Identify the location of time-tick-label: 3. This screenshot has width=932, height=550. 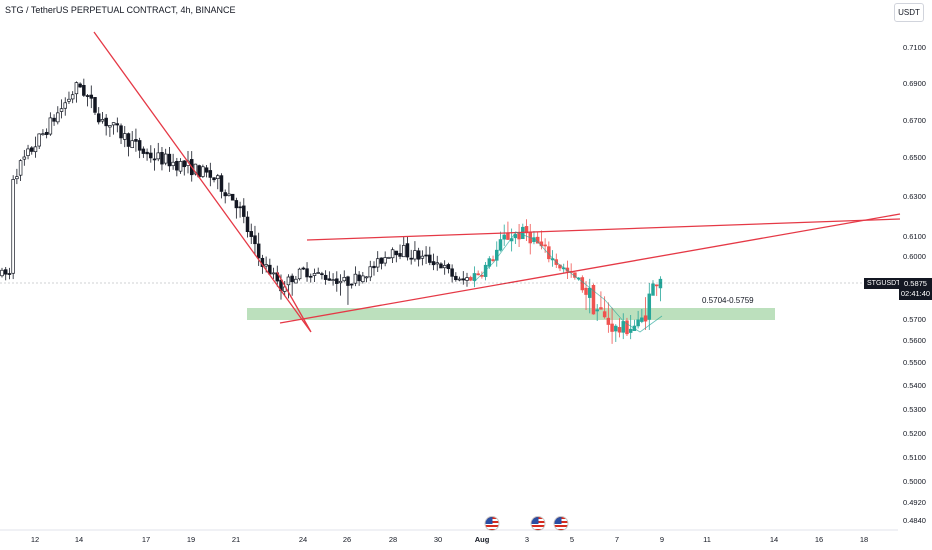
(527, 539).